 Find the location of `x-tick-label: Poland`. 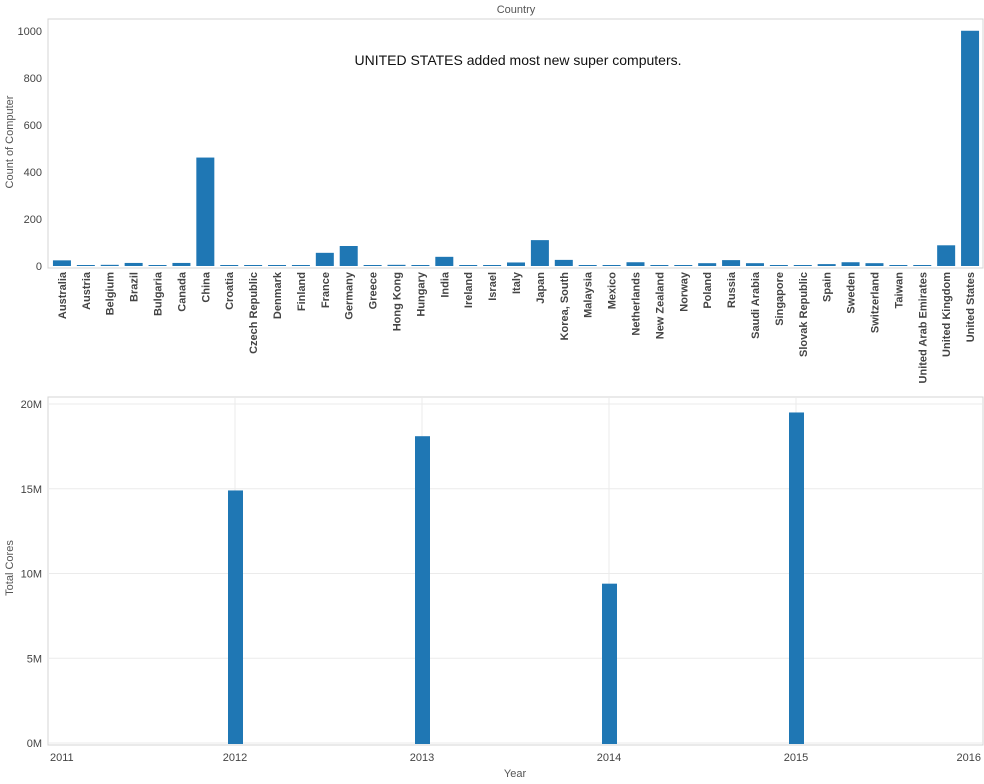

x-tick-label: Poland is located at coordinates (708, 290).